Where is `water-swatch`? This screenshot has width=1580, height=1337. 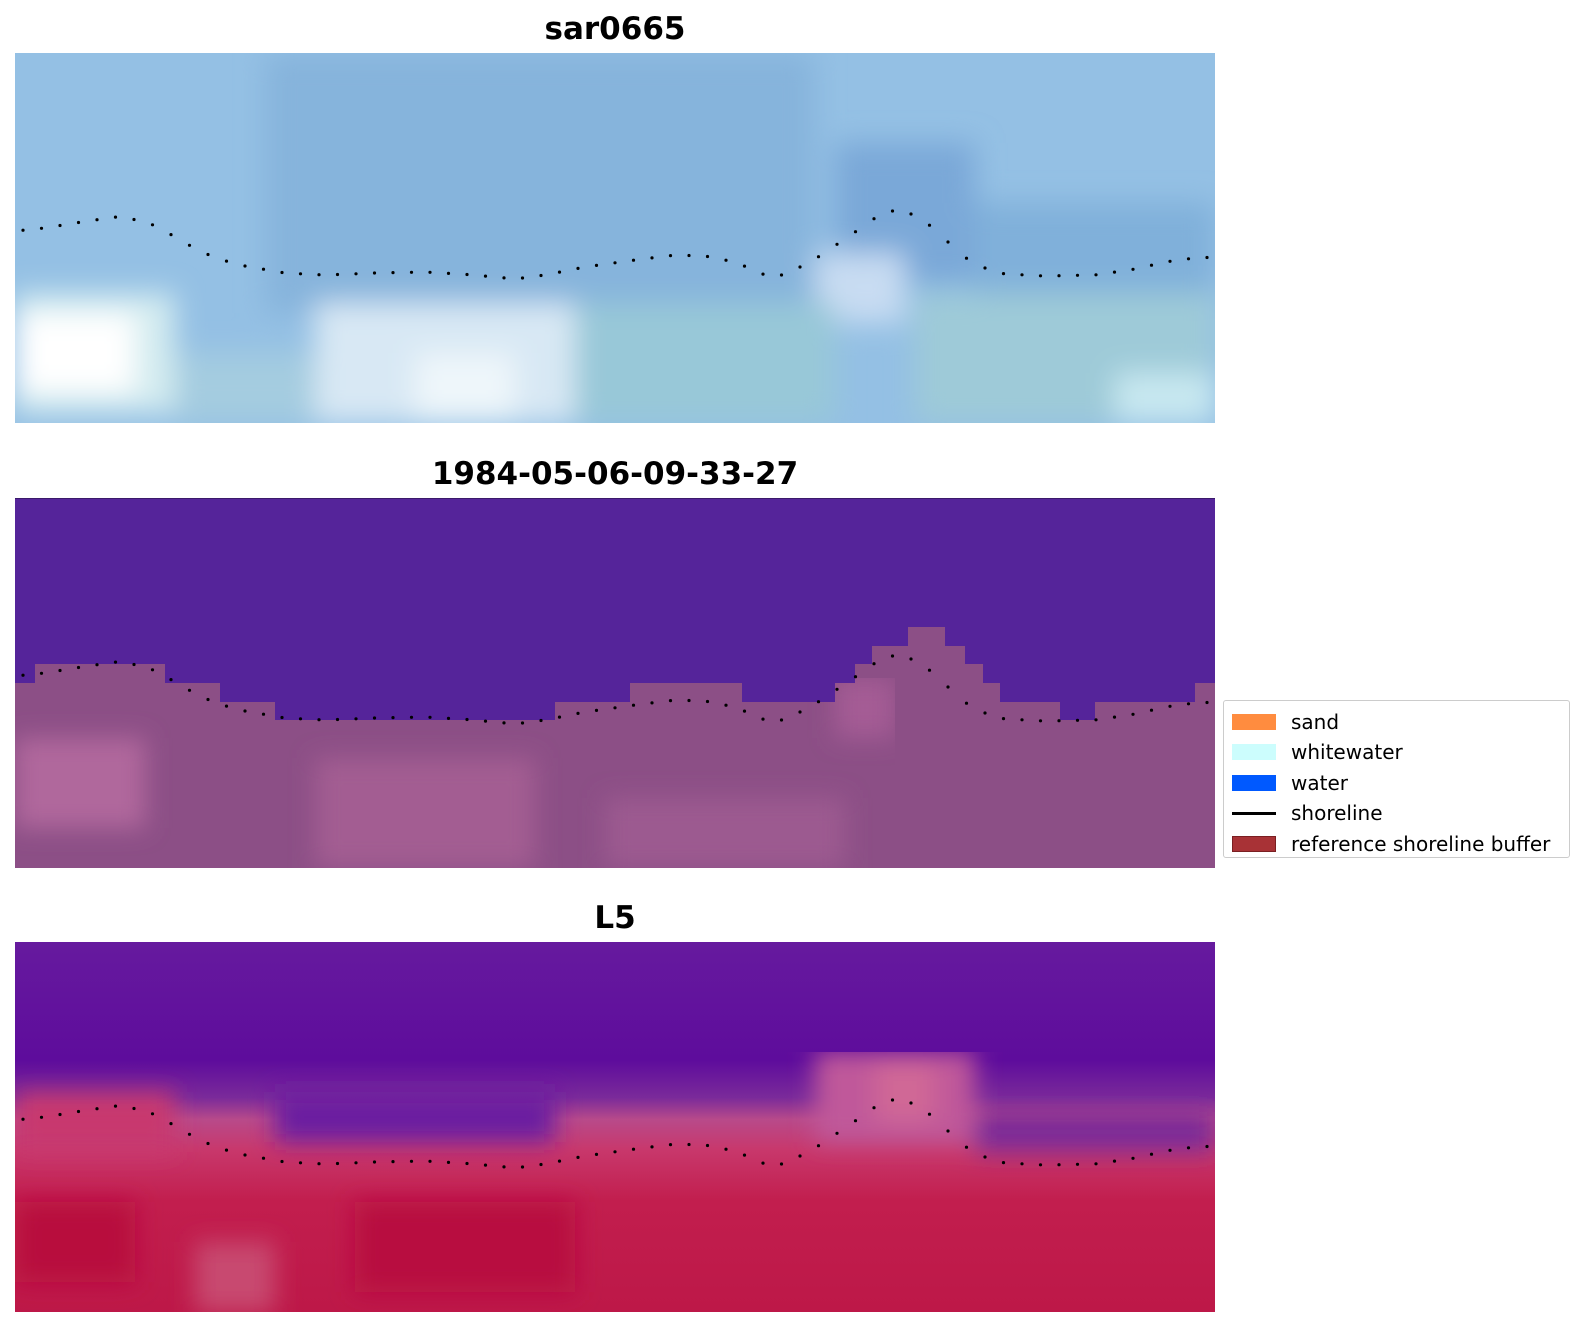 water-swatch is located at coordinates (1254, 782).